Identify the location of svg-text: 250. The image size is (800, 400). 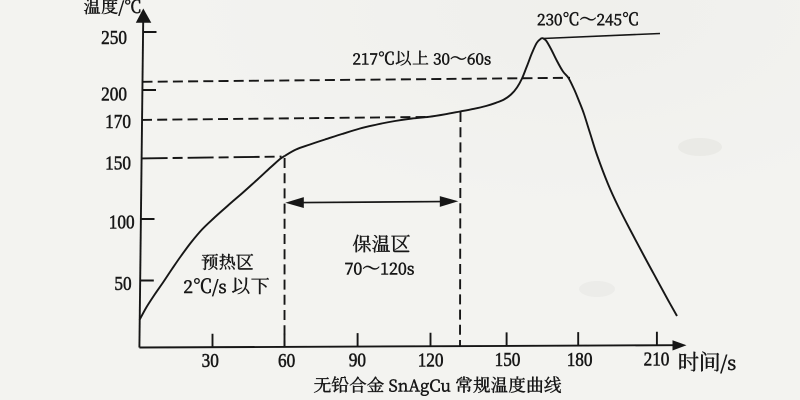
(114, 37).